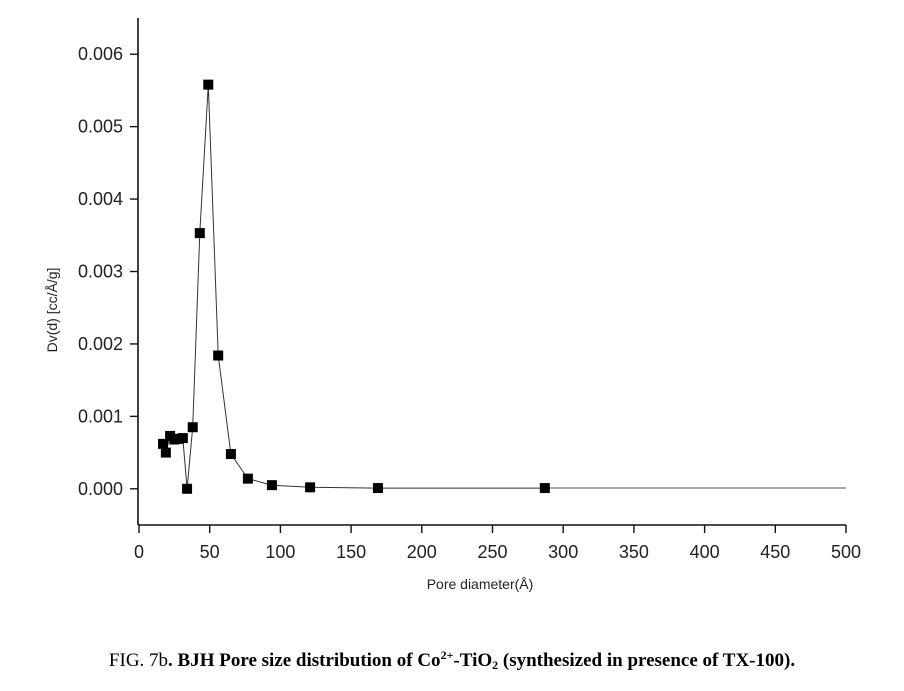  What do you see at coordinates (846, 552) in the screenshot?
I see `x-tick-label: 500` at bounding box center [846, 552].